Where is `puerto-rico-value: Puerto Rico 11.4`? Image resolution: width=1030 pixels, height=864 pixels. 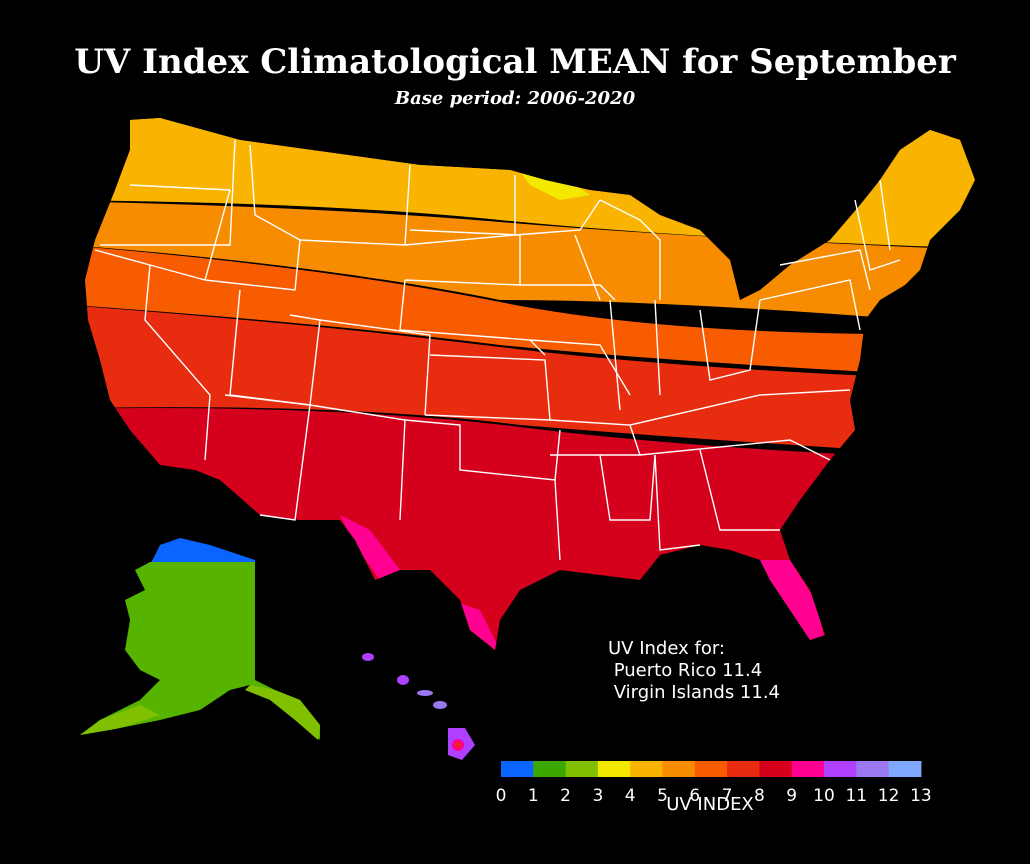
puerto-rico-value: Puerto Rico 11.4 is located at coordinates (685, 670).